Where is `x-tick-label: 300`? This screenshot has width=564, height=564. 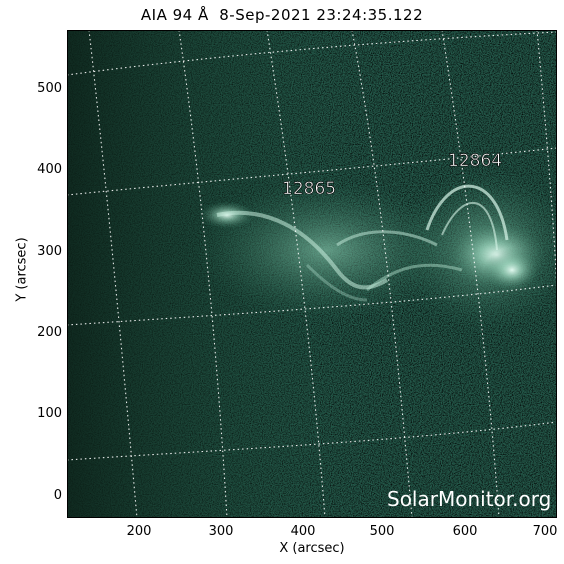 x-tick-label: 300 is located at coordinates (221, 531).